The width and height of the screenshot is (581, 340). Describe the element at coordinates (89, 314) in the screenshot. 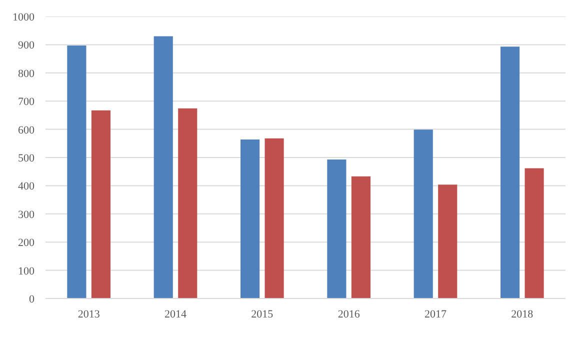

I see `x-tick-label: 2013` at that location.